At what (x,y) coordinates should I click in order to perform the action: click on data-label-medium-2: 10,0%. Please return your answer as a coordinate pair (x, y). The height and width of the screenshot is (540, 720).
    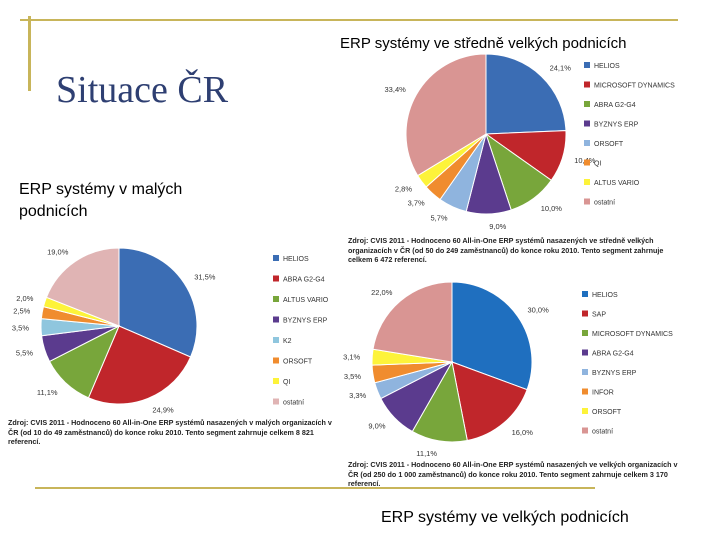
    Looking at the image, I should click on (552, 208).